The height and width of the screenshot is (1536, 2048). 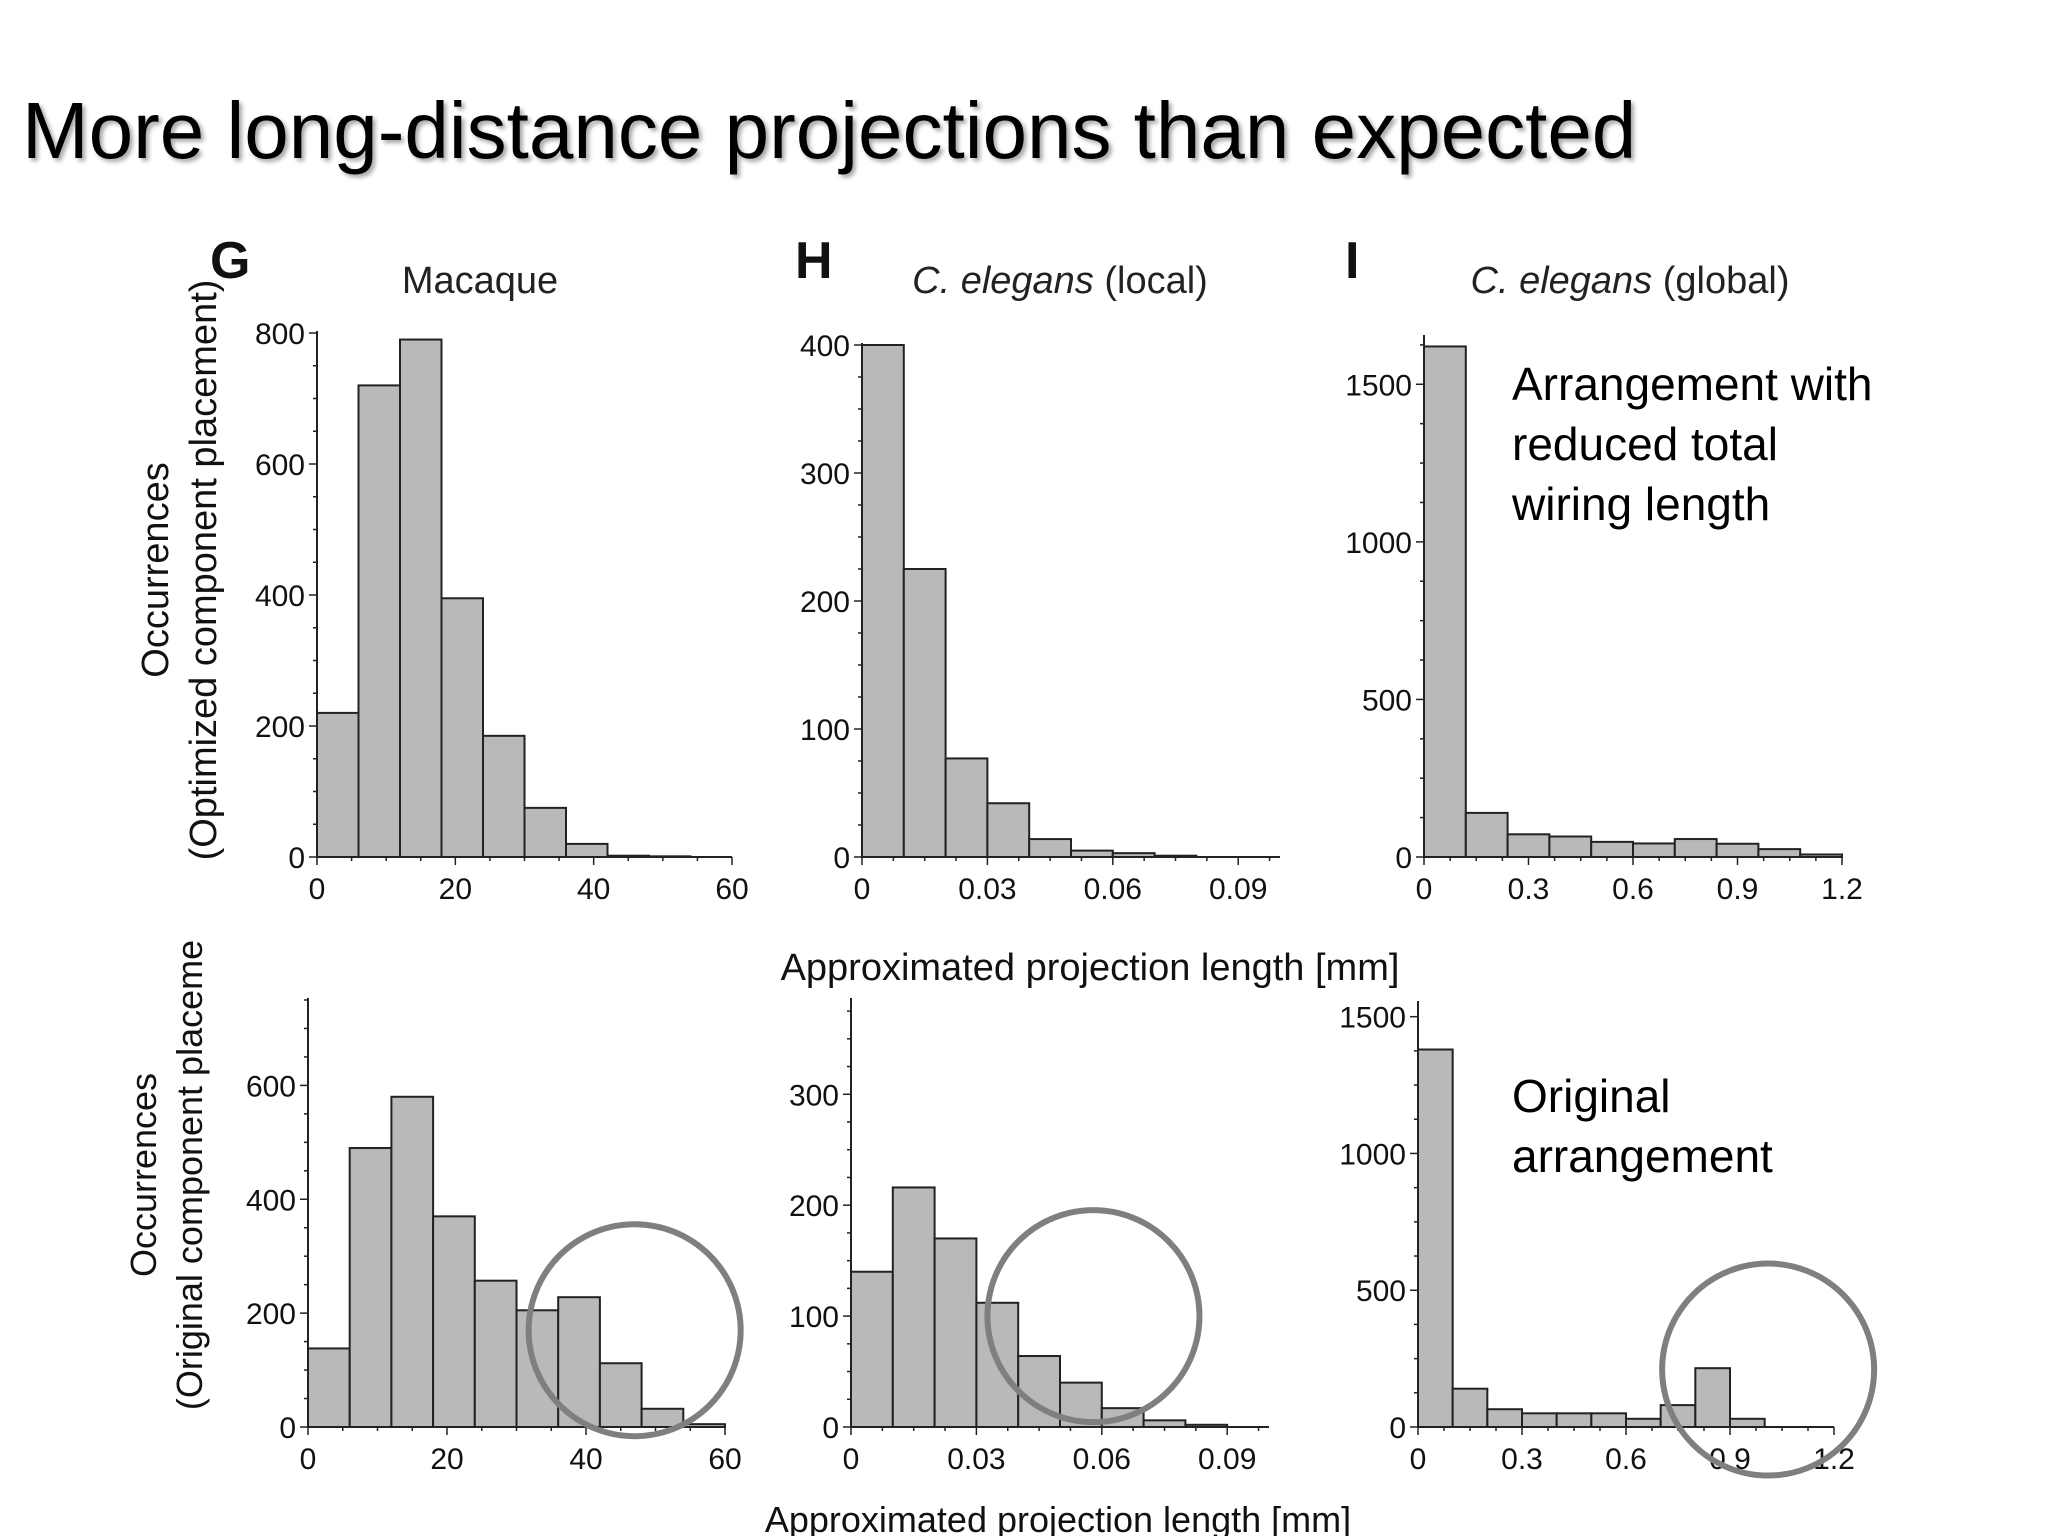 What do you see at coordinates (156, 569) in the screenshot?
I see `row-ylabel-top-line1: Occurrences` at bounding box center [156, 569].